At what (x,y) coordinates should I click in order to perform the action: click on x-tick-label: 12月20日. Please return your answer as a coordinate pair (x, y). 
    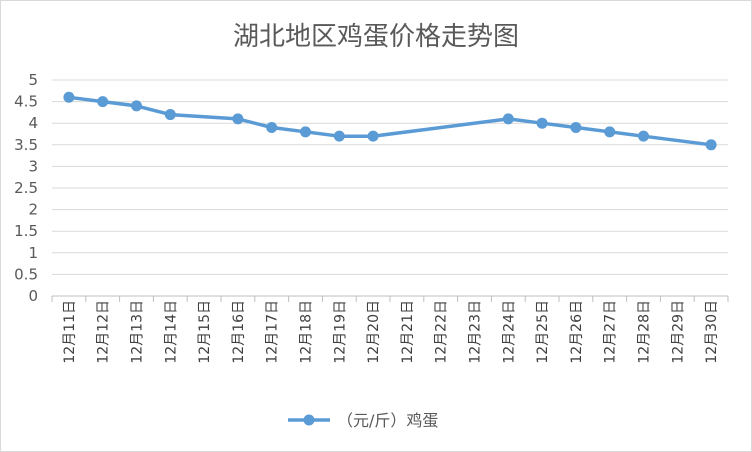
    Looking at the image, I should click on (374, 332).